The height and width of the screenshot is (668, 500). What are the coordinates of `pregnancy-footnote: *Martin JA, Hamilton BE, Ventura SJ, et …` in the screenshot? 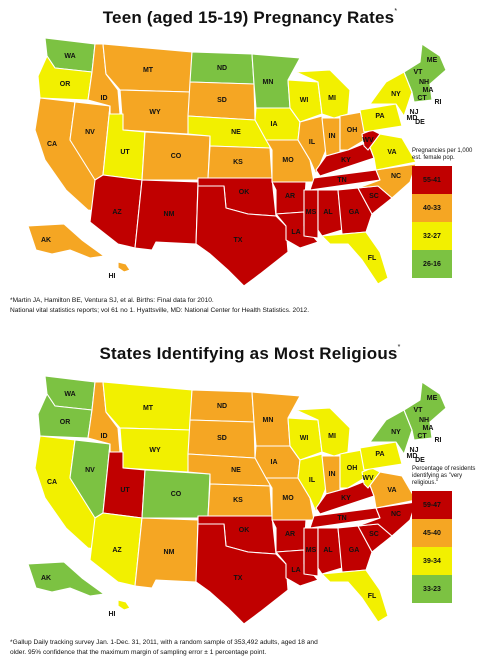 It's located at (250, 306).